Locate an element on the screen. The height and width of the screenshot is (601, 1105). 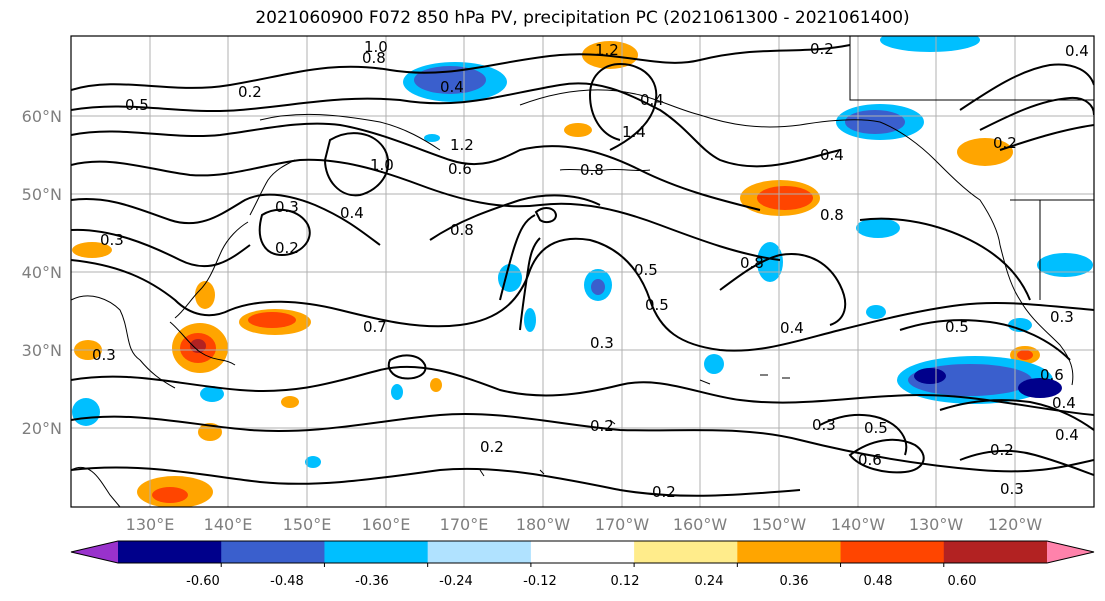
colorbar-tick-label: 0.48 is located at coordinates (878, 581).